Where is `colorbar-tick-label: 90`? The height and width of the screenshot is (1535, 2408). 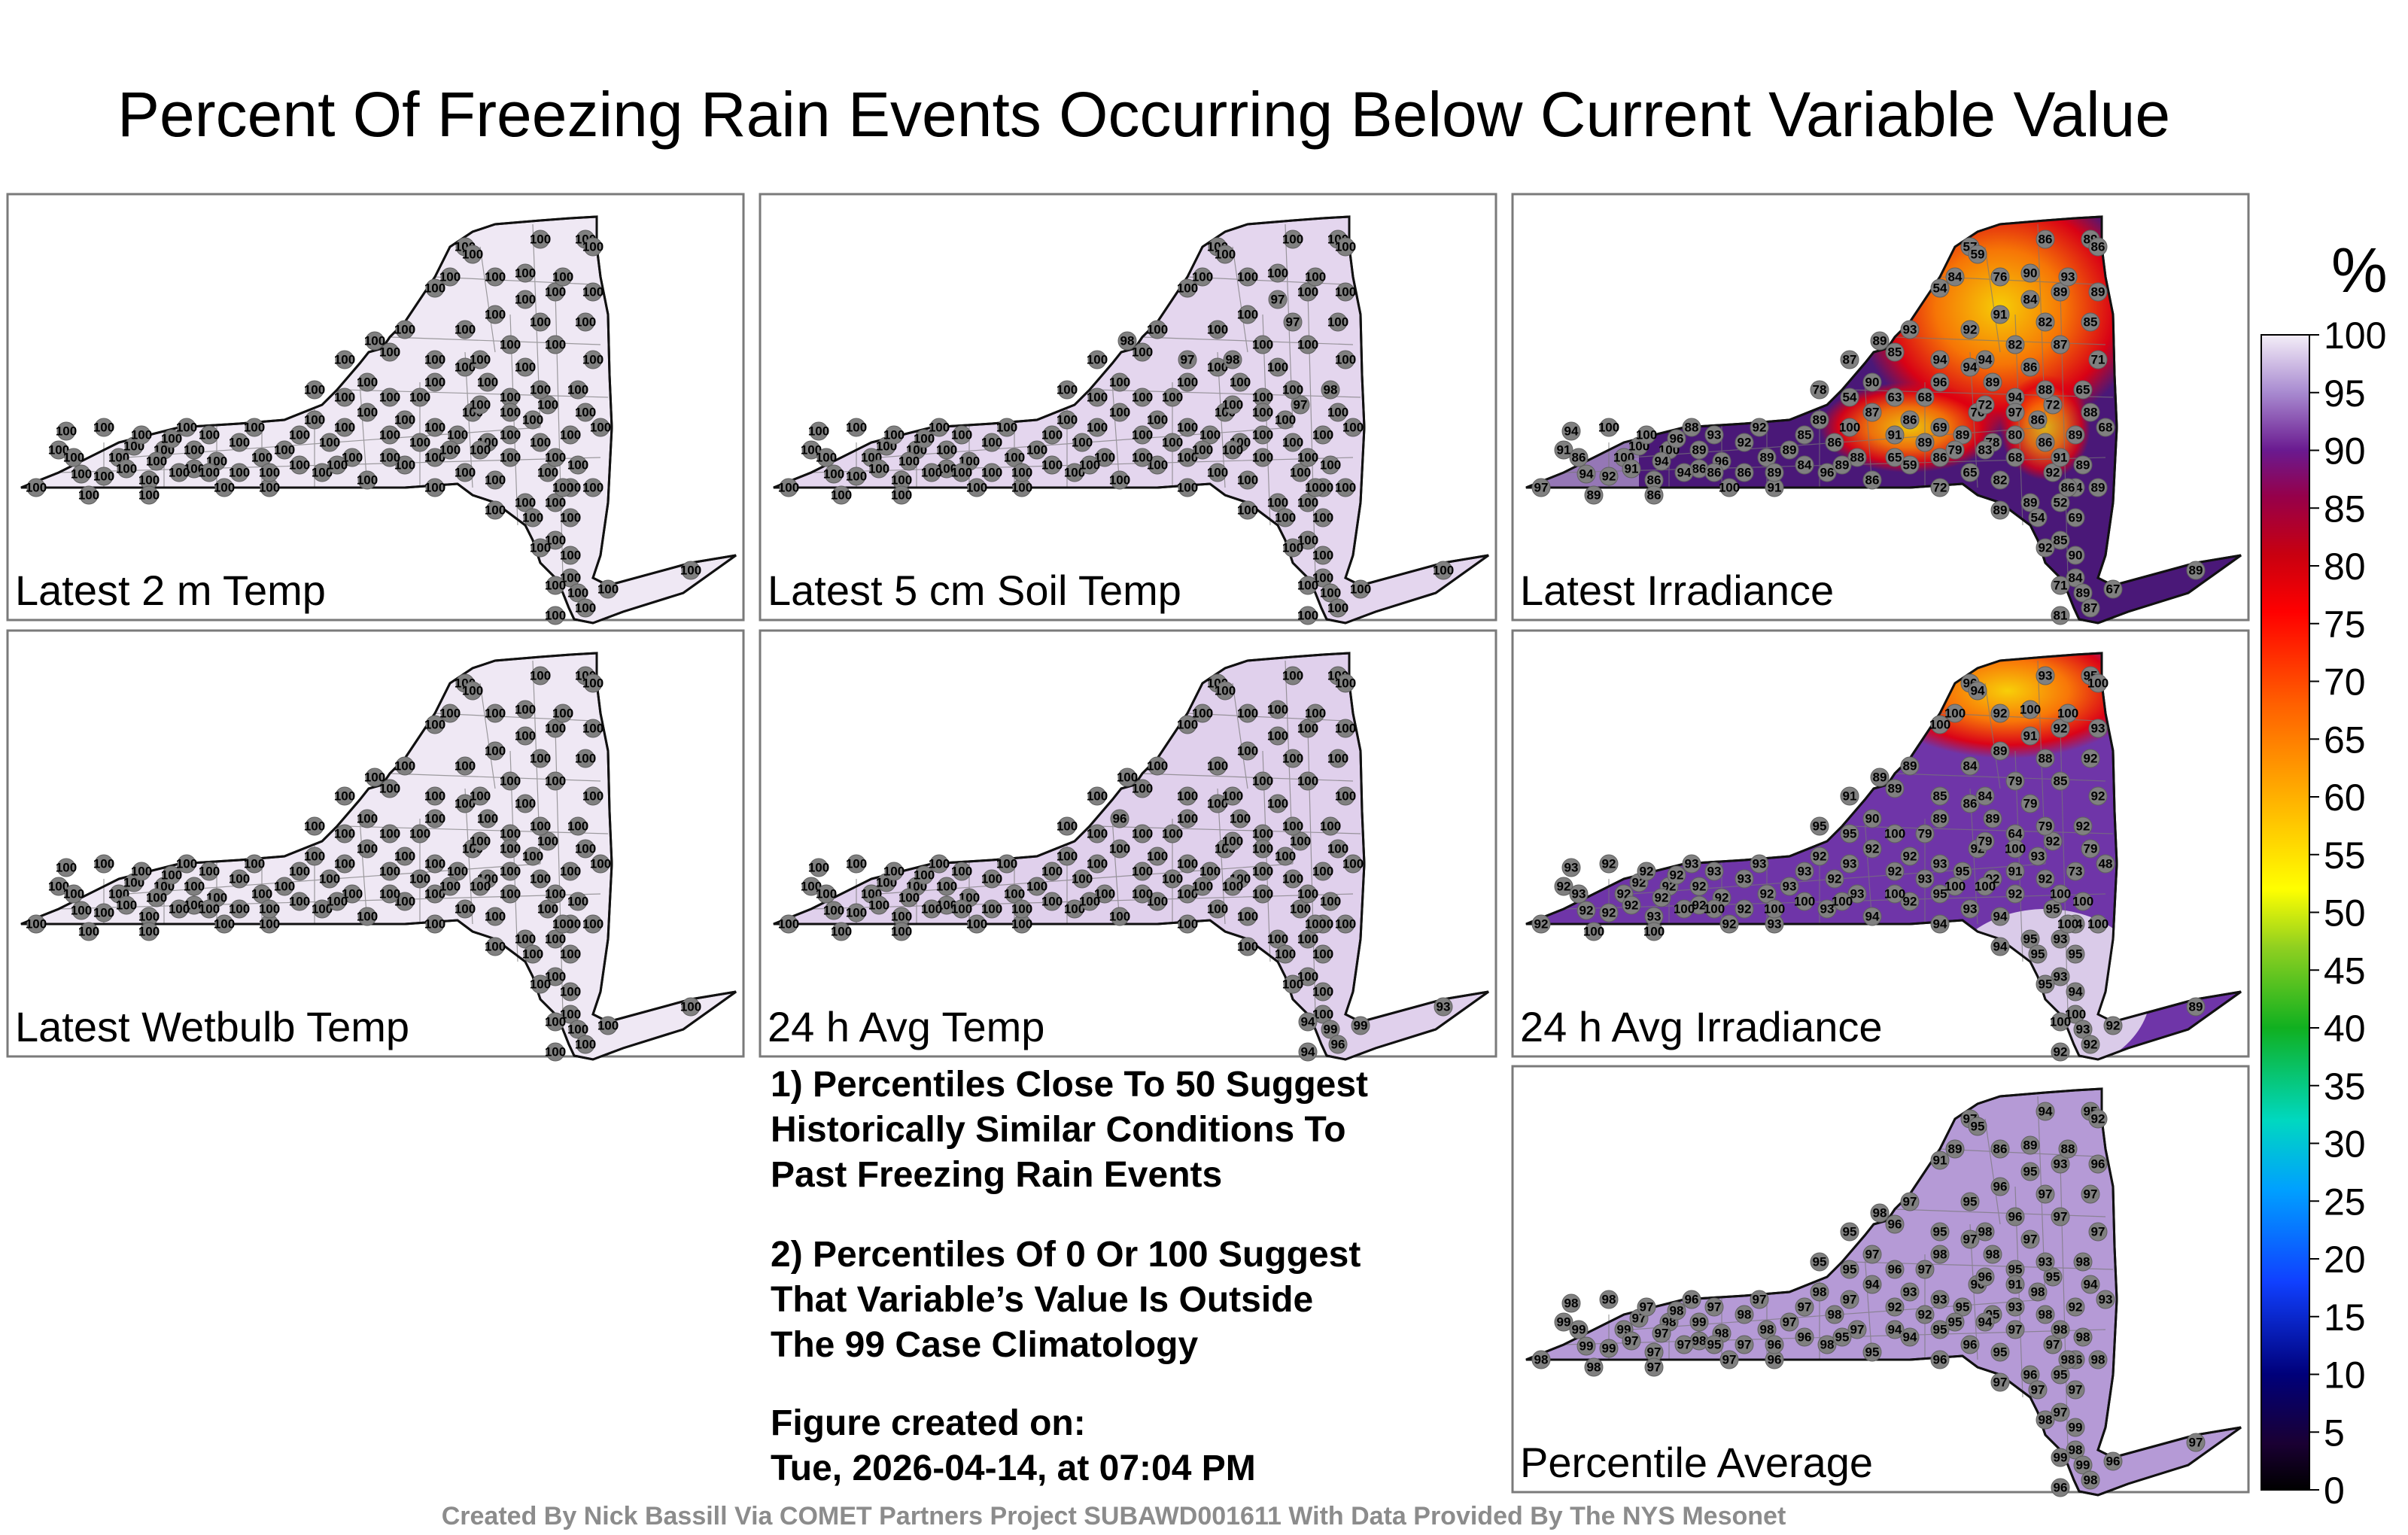 colorbar-tick-label: 90 is located at coordinates (2345, 451).